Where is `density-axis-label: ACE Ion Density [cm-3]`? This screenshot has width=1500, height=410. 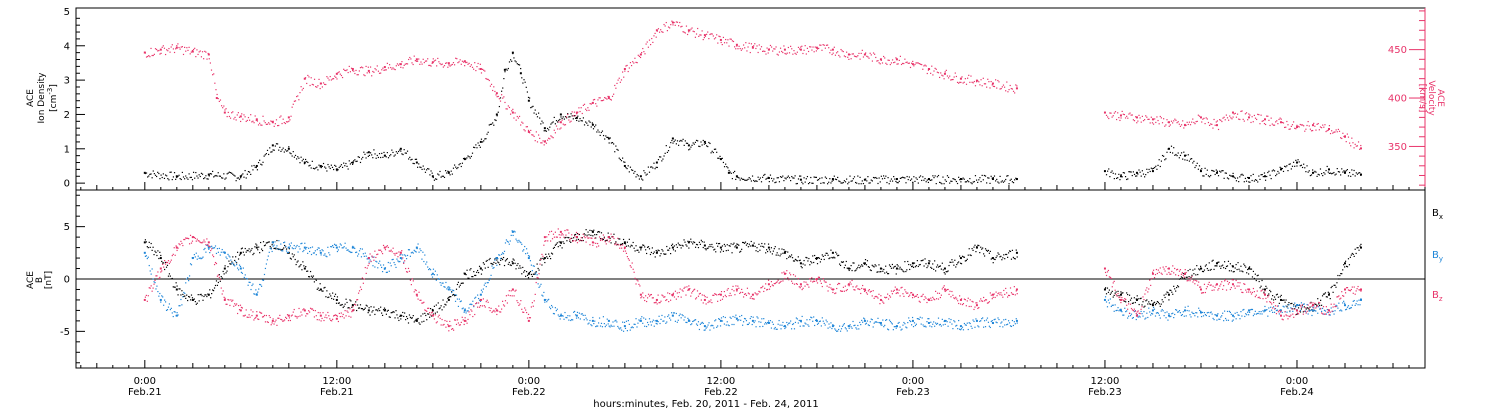 density-axis-label: ACE Ion Density [cm-3] is located at coordinates (42, 98).